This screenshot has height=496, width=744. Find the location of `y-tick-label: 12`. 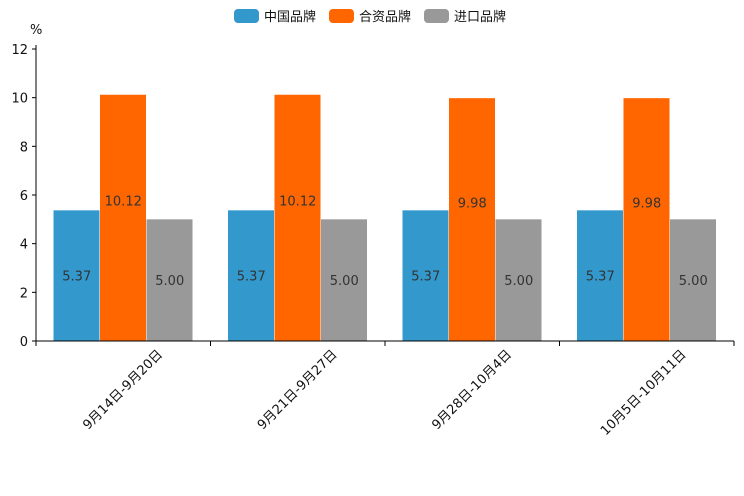

y-tick-label: 12 is located at coordinates (19, 50).